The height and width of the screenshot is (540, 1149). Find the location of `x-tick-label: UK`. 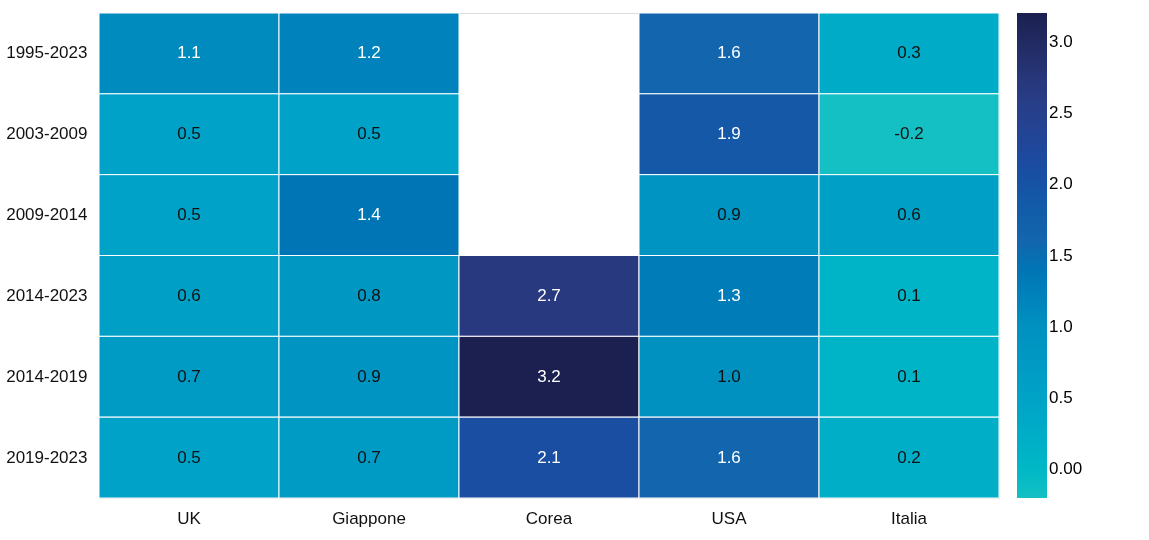

x-tick-label: UK is located at coordinates (189, 518).